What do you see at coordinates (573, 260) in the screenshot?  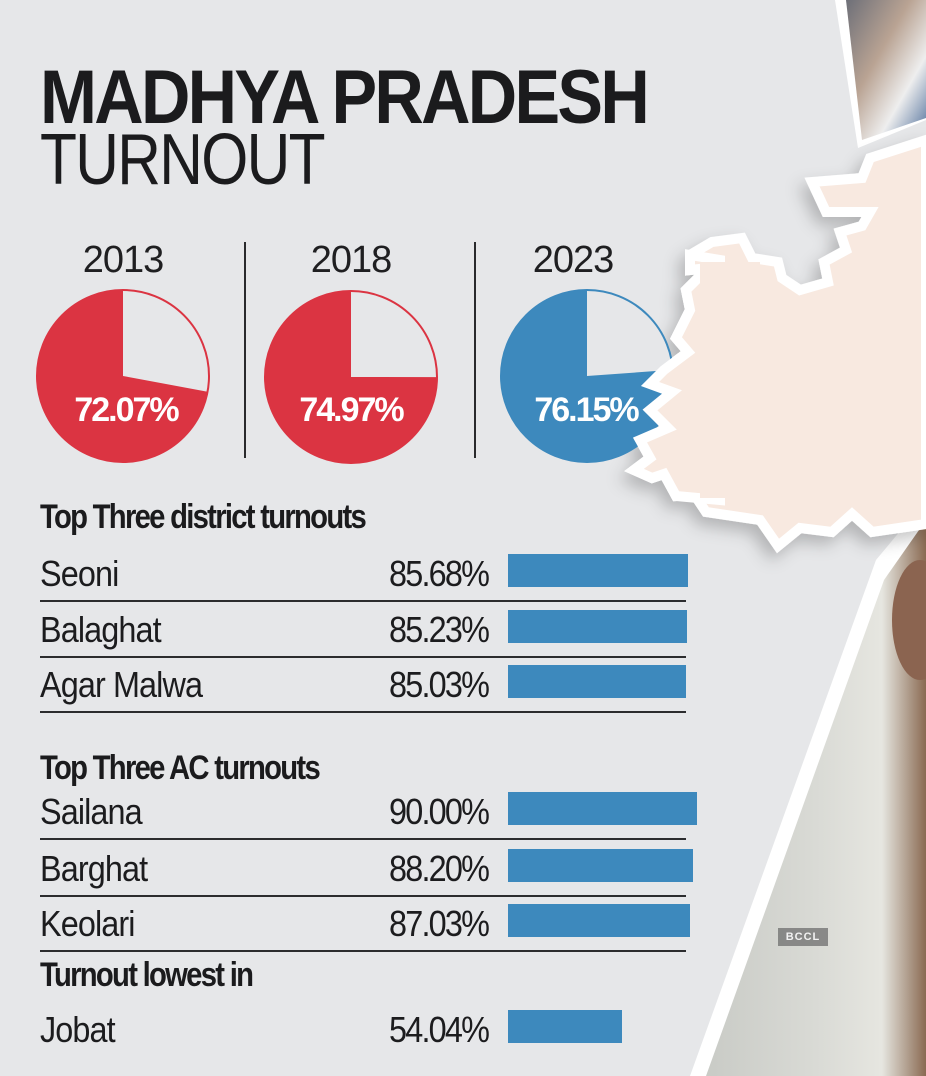 I see `year-label-2023: 2023` at bounding box center [573, 260].